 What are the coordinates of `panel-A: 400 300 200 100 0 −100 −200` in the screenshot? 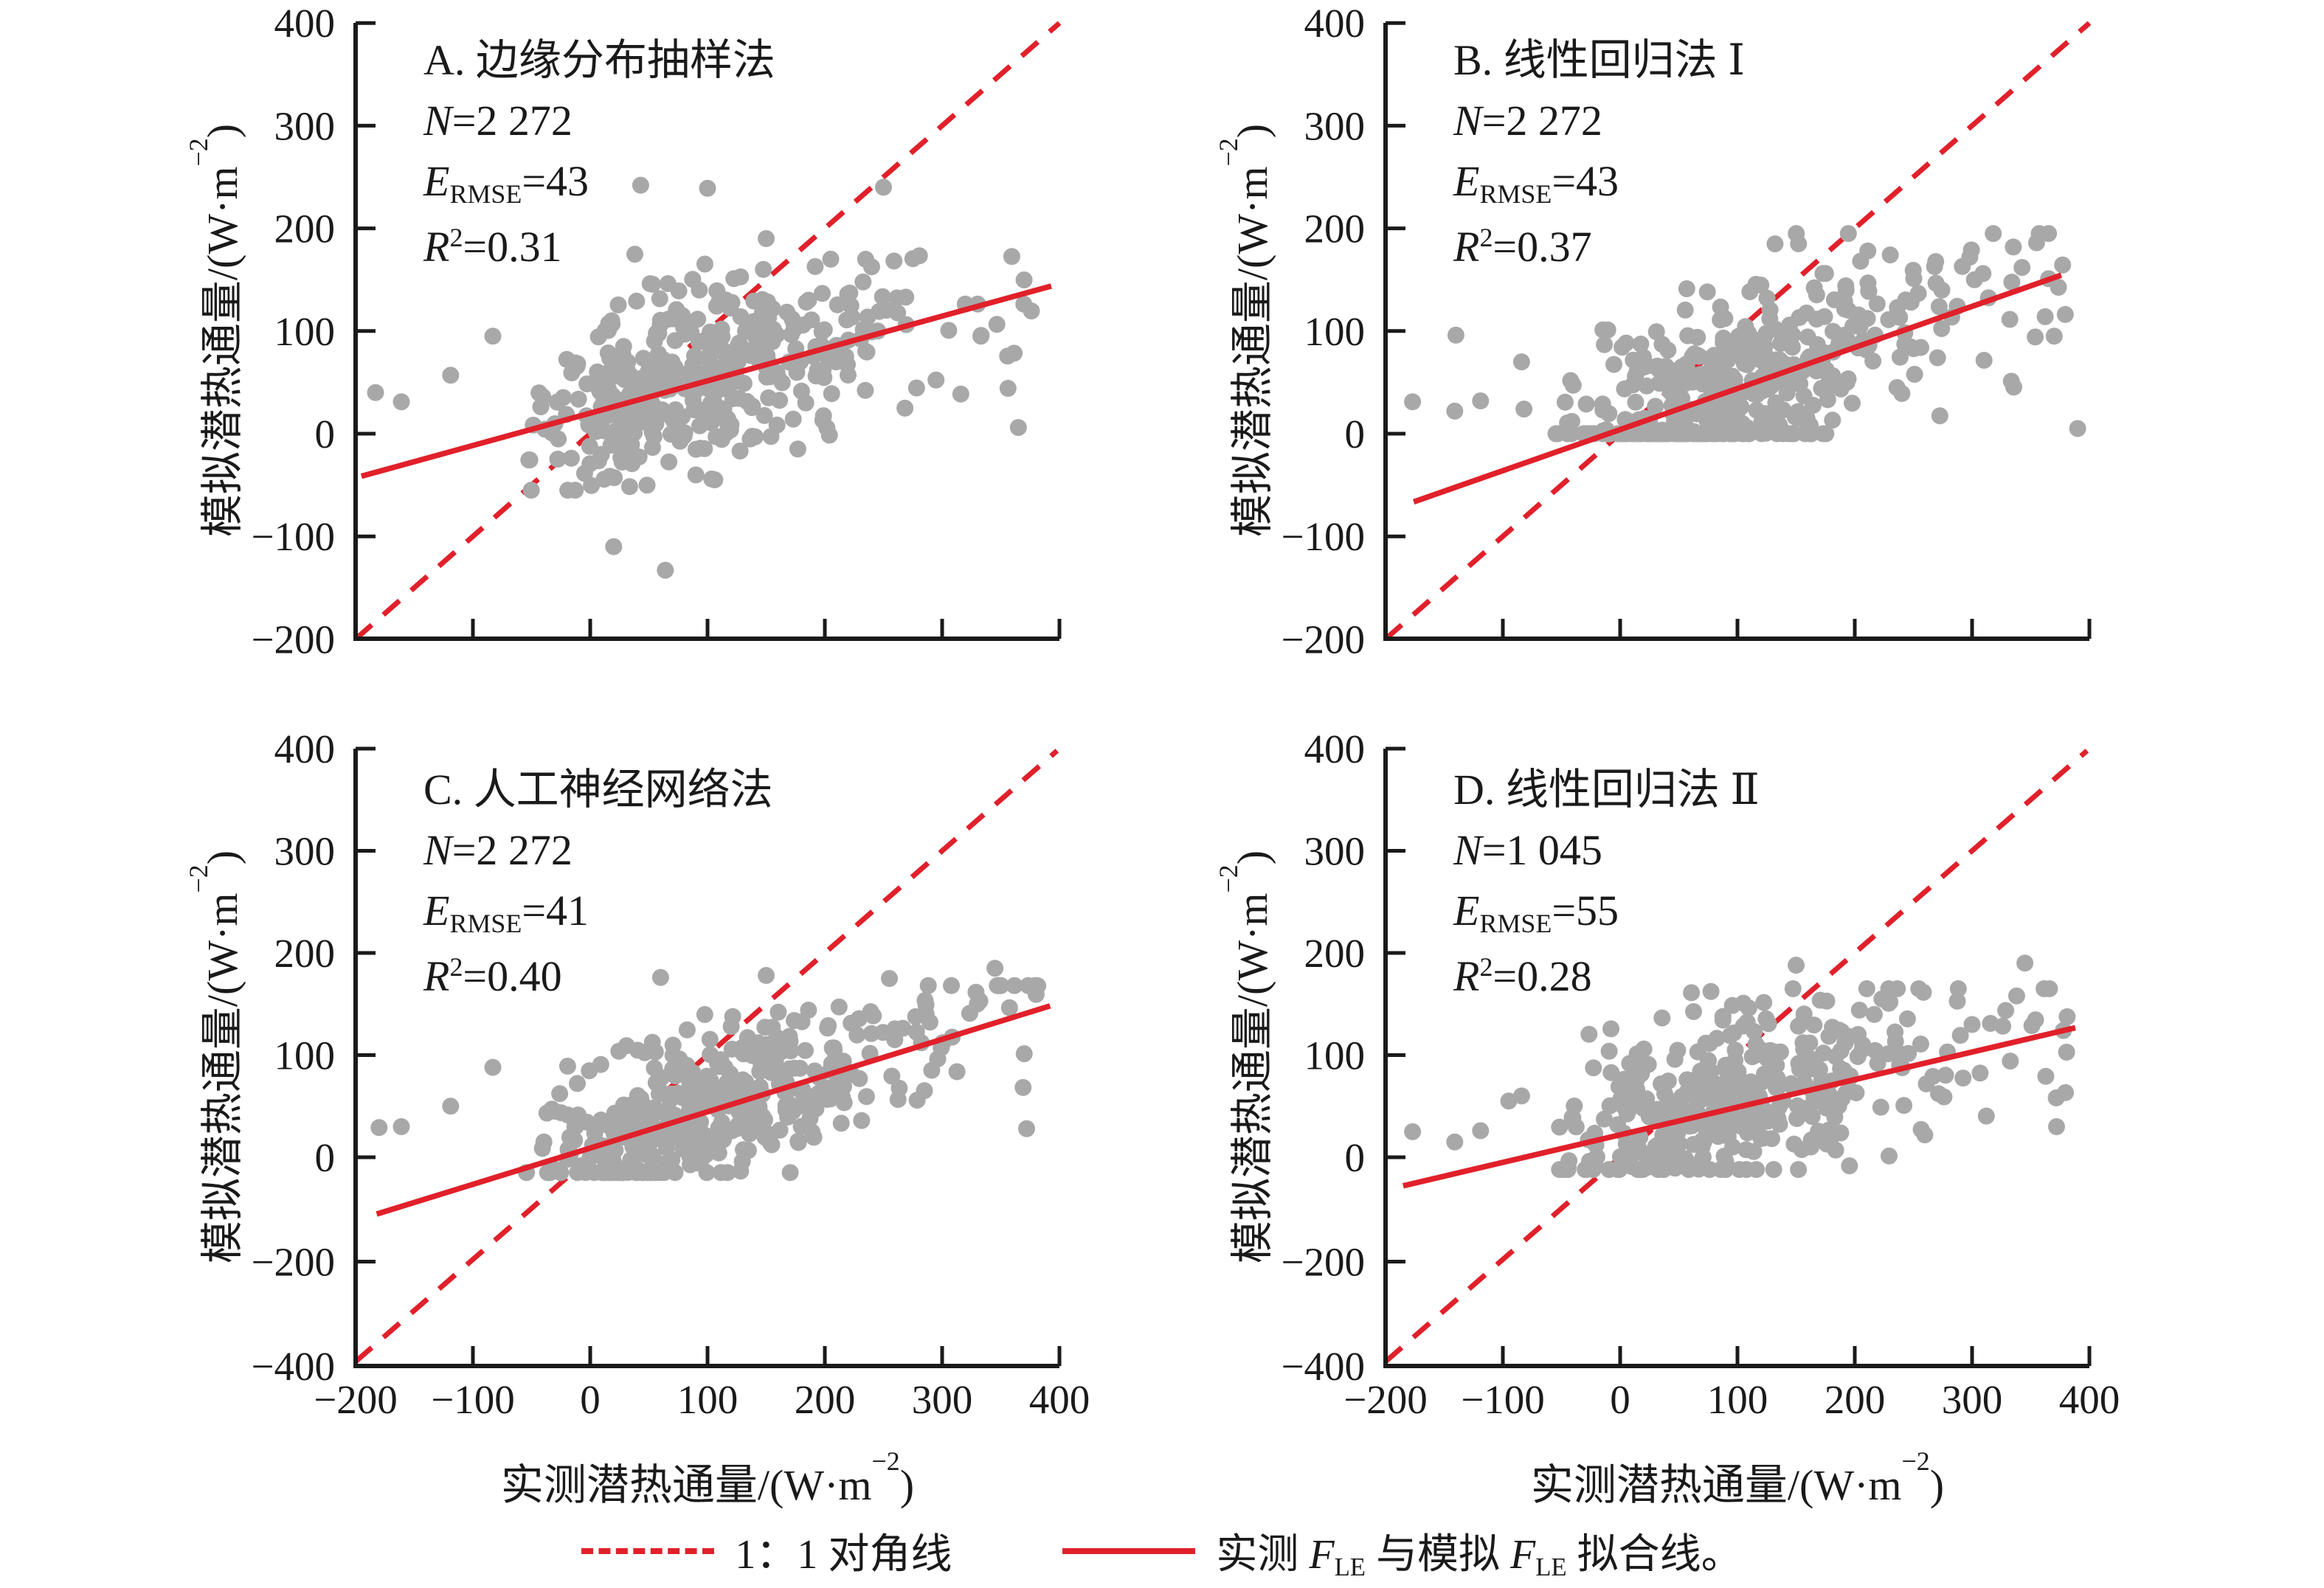 It's located at (656, 331).